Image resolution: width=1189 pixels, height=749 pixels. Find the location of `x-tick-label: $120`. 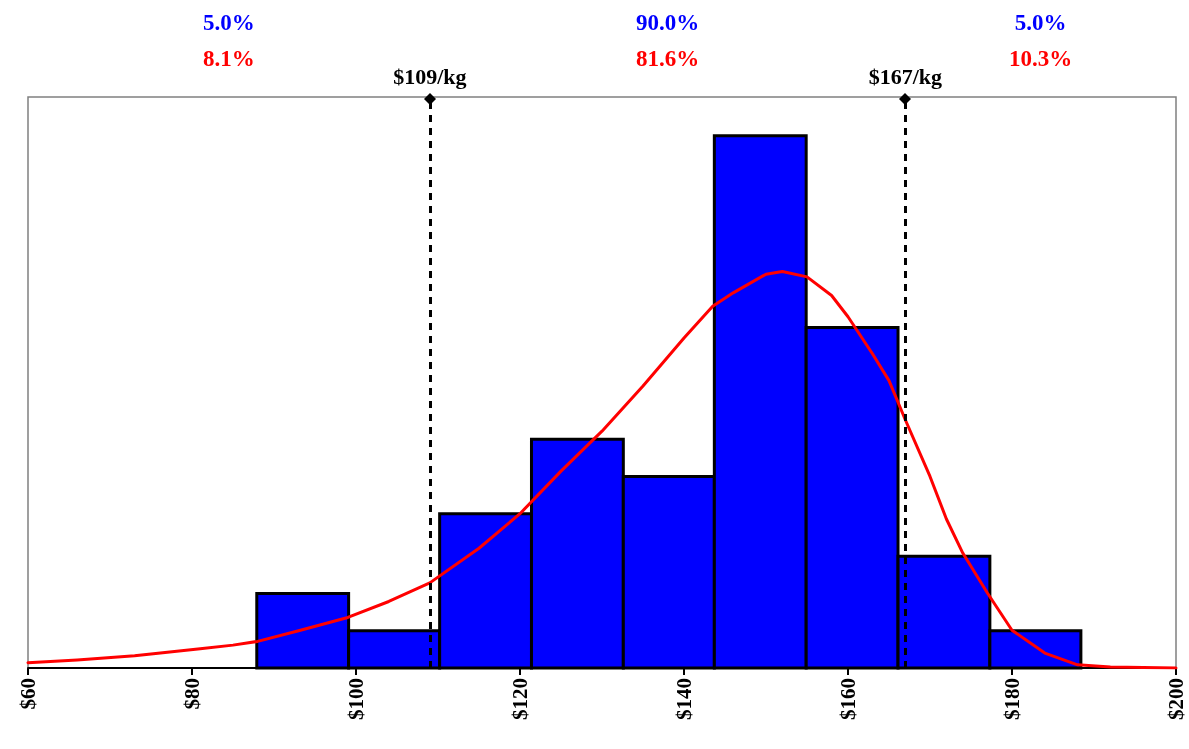

x-tick-label: $120 is located at coordinates (520, 699).